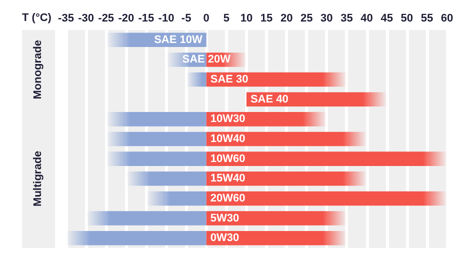  I want to click on x-tick-label: -30, so click(86, 18).